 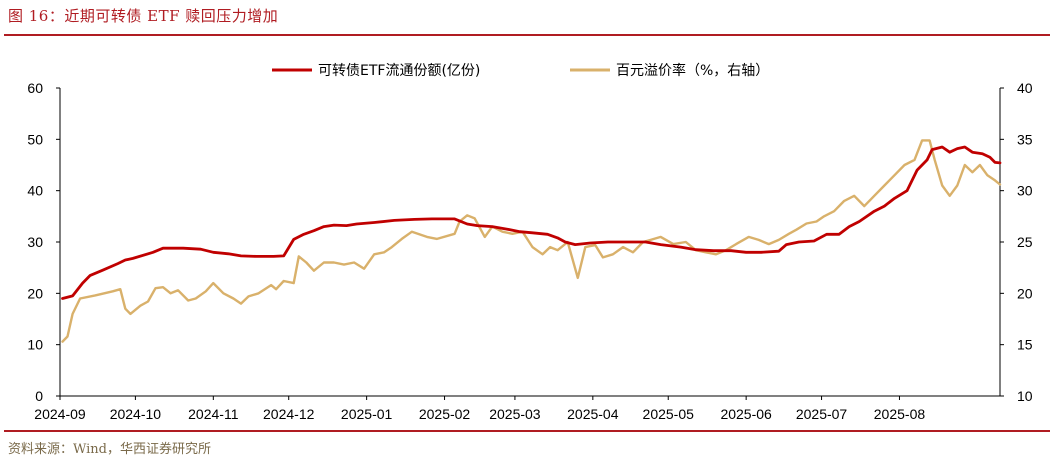 What do you see at coordinates (35, 242) in the screenshot?
I see `left-tick-label: 30` at bounding box center [35, 242].